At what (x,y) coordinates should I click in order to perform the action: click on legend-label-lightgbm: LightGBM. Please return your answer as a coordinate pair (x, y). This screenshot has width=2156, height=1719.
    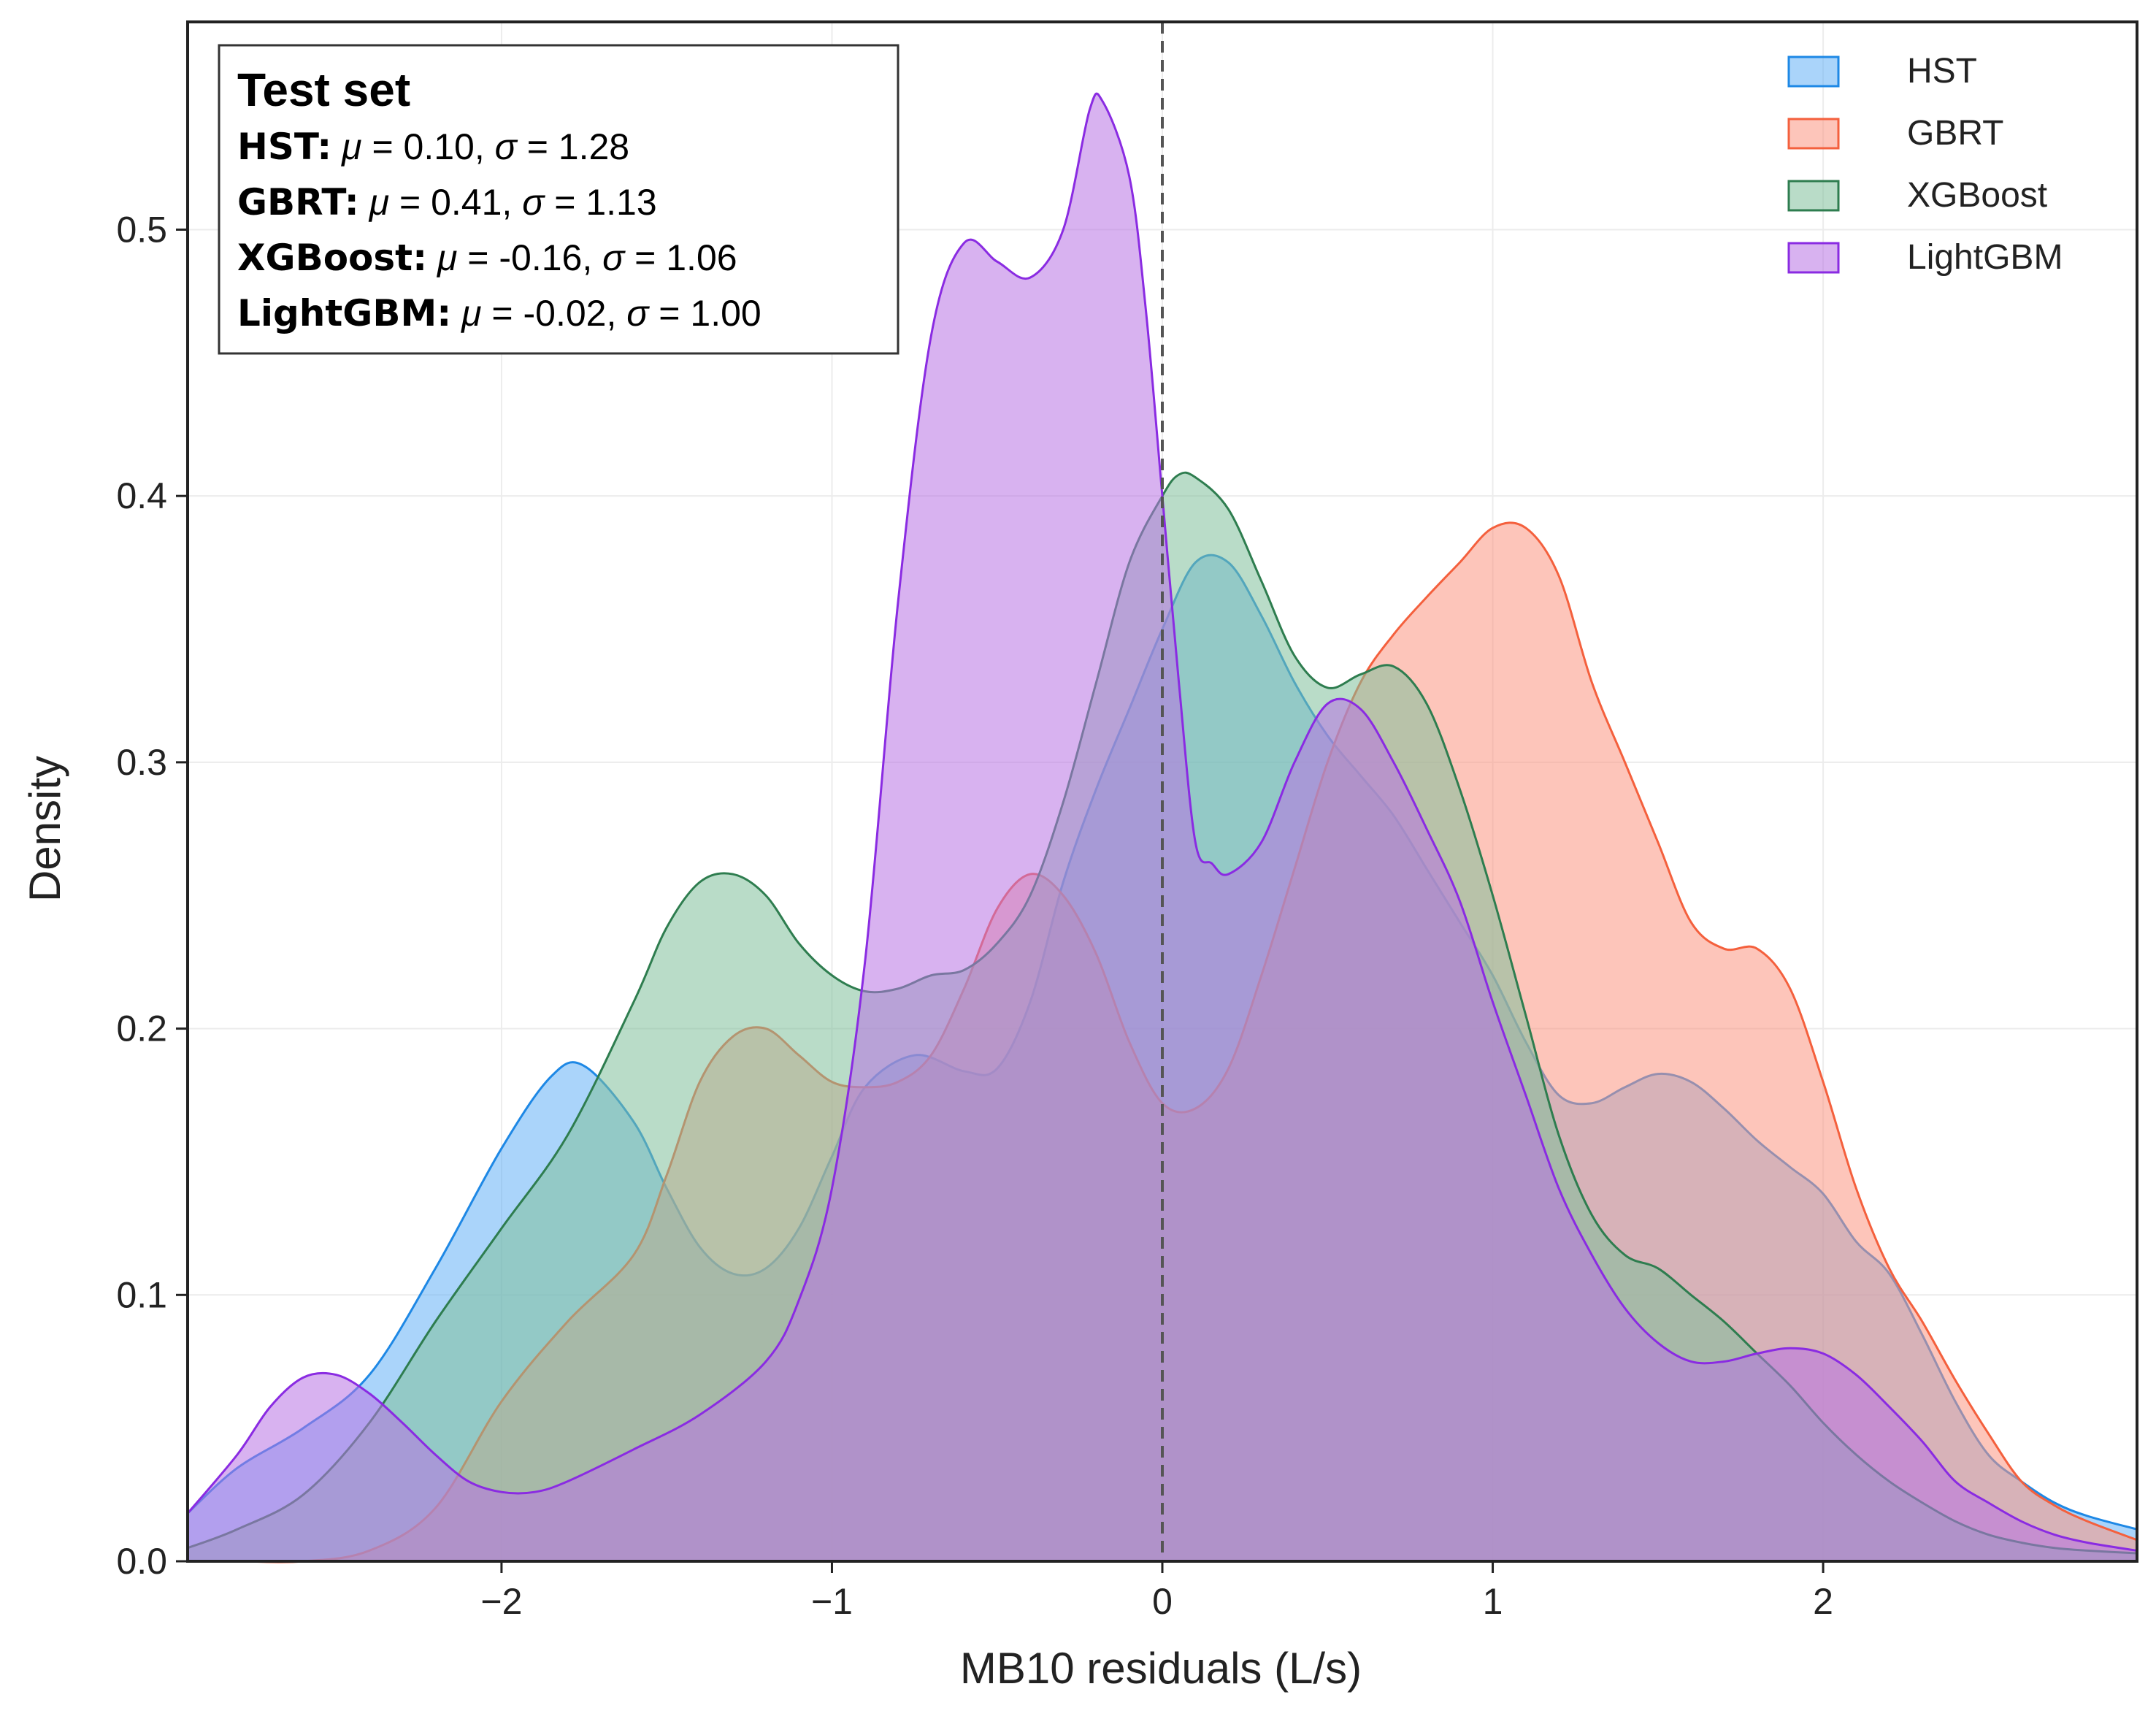
    Looking at the image, I should click on (1985, 257).